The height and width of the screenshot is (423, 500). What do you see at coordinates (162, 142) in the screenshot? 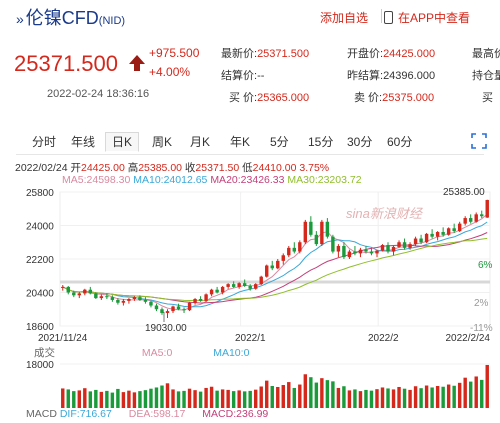
I see `tab-weekly-k: 周K` at bounding box center [162, 142].